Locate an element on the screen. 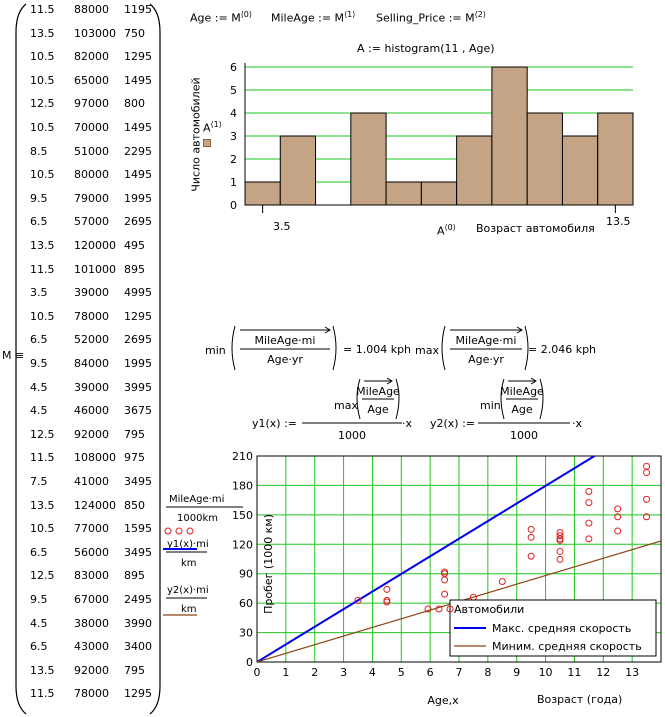 The width and height of the screenshot is (665, 717). matrix-cell: 41000 is located at coordinates (91, 481).